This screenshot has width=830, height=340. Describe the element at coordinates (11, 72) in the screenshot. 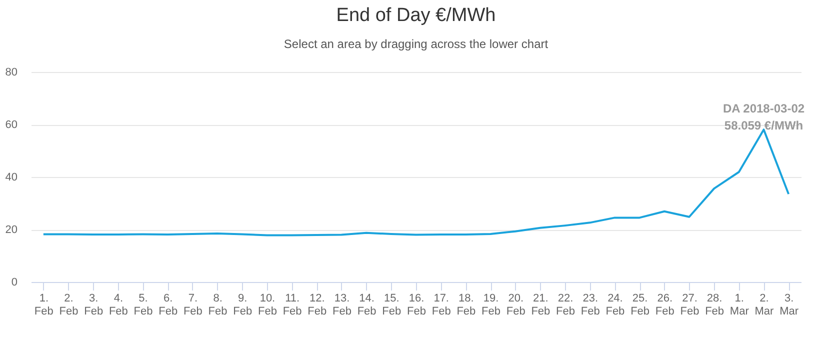

I see `y-tick-label: 80` at that location.